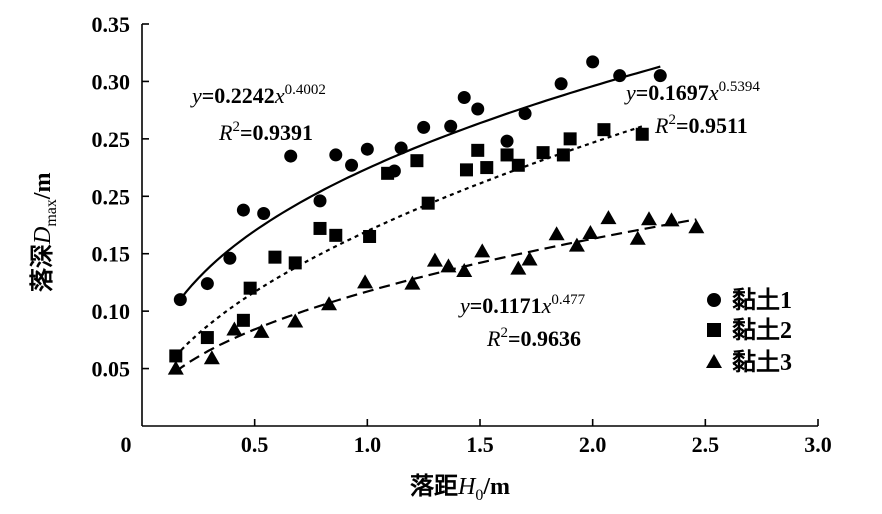 Image resolution: width=882 pixels, height=514 pixels. What do you see at coordinates (712, 125) in the screenshot?
I see `r-squared-2-value: =0.9511` at bounding box center [712, 125].